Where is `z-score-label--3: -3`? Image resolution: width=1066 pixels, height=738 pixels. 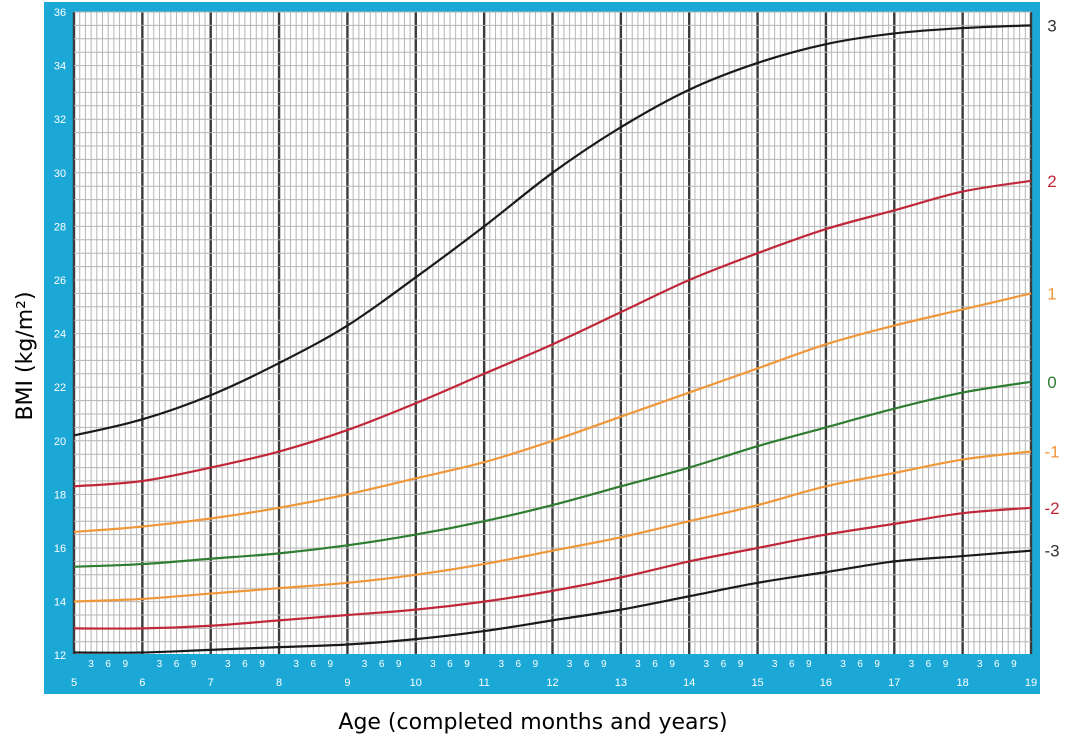
z-score-label--3: -3 is located at coordinates (1051, 551).